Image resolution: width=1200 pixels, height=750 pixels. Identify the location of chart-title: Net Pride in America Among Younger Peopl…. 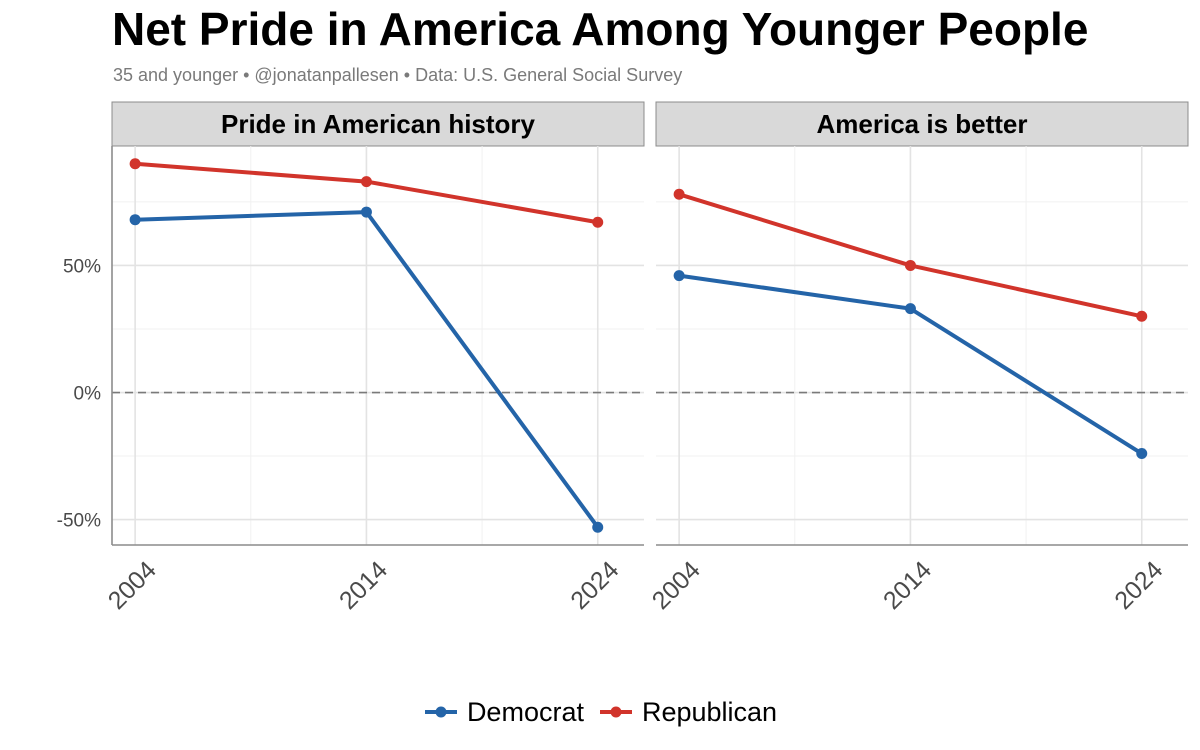
(600, 29).